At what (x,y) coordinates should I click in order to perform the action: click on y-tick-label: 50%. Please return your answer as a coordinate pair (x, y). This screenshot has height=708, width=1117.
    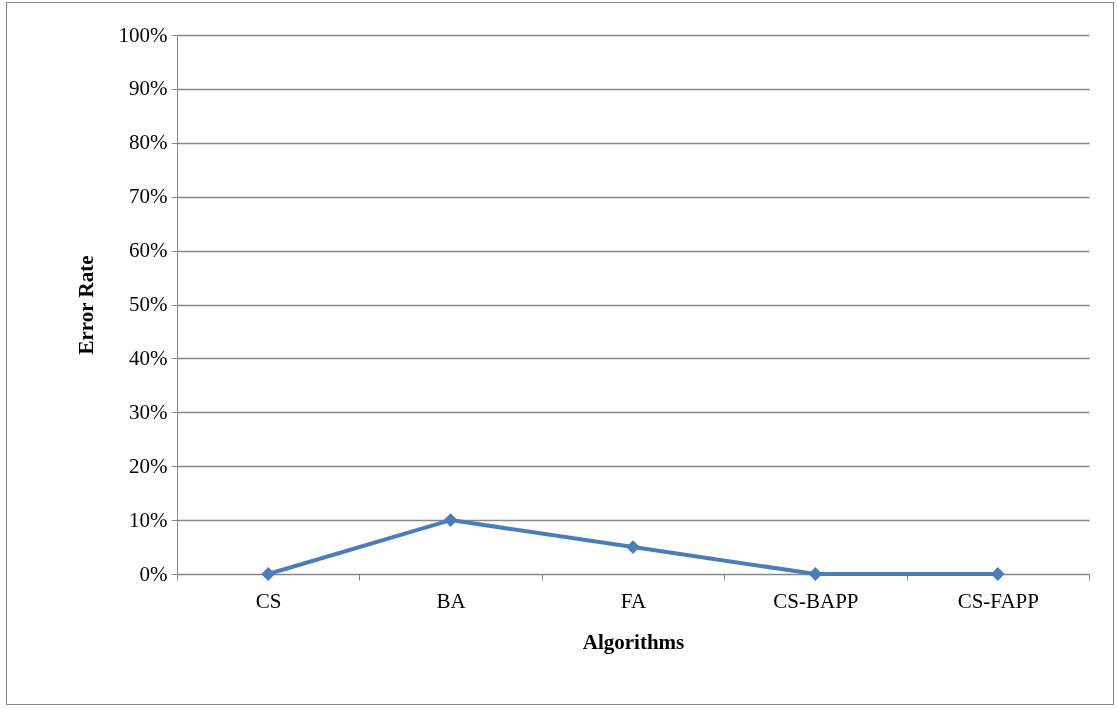
    Looking at the image, I should click on (148, 304).